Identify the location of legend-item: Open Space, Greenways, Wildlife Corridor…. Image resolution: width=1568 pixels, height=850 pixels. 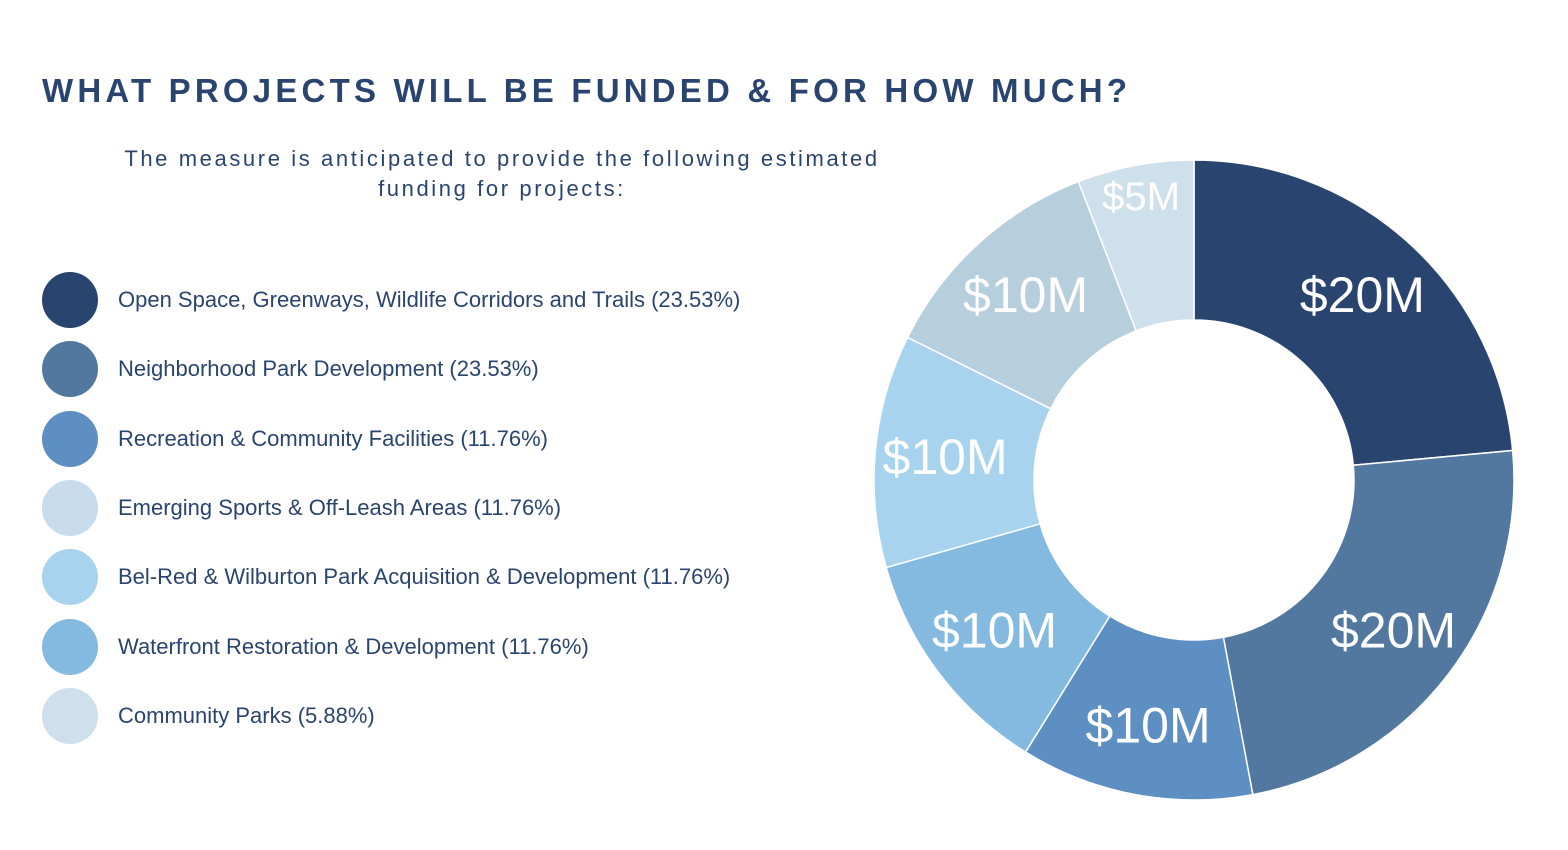
(391, 300).